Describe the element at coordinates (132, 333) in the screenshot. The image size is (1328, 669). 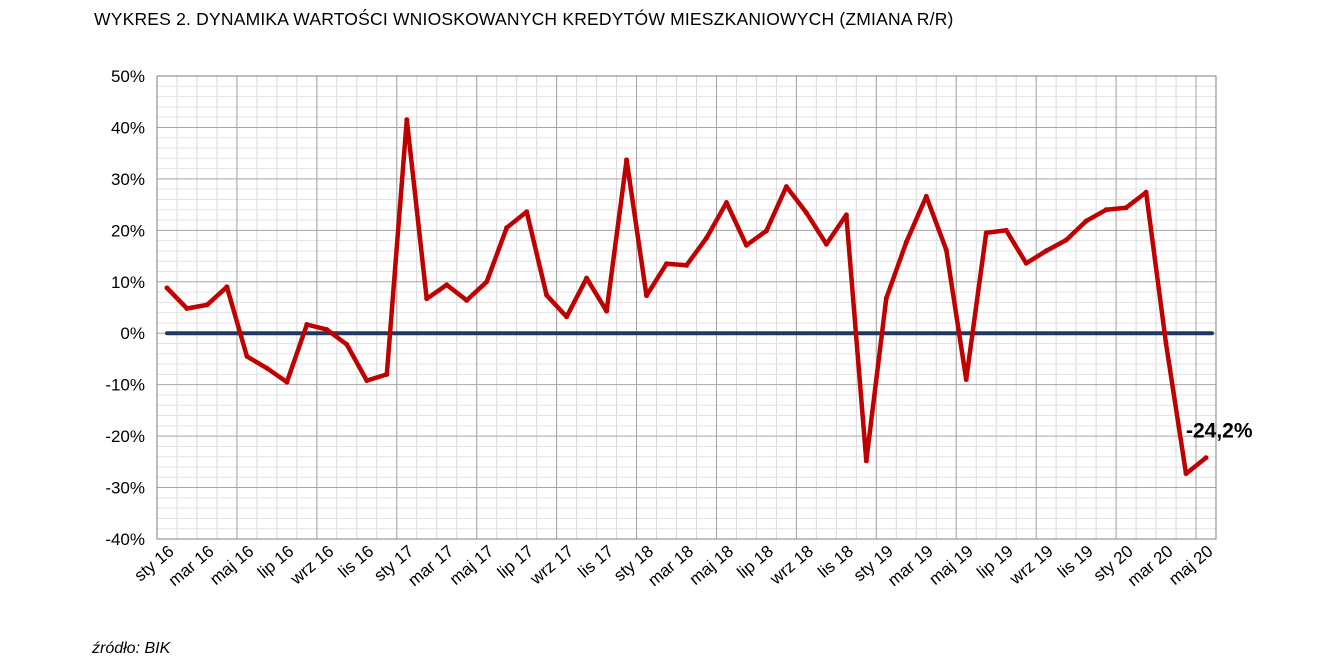
I see `y-tick-label: 0%` at that location.